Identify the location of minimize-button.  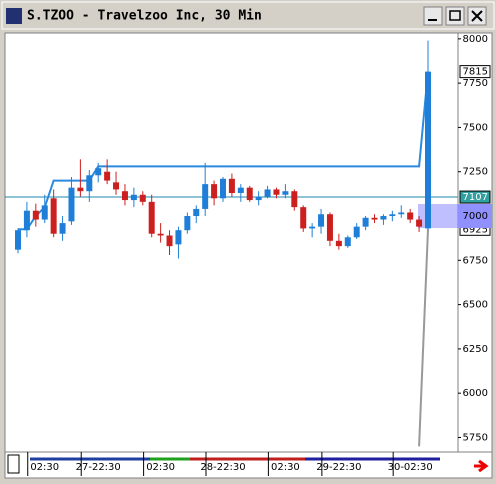
(433, 16).